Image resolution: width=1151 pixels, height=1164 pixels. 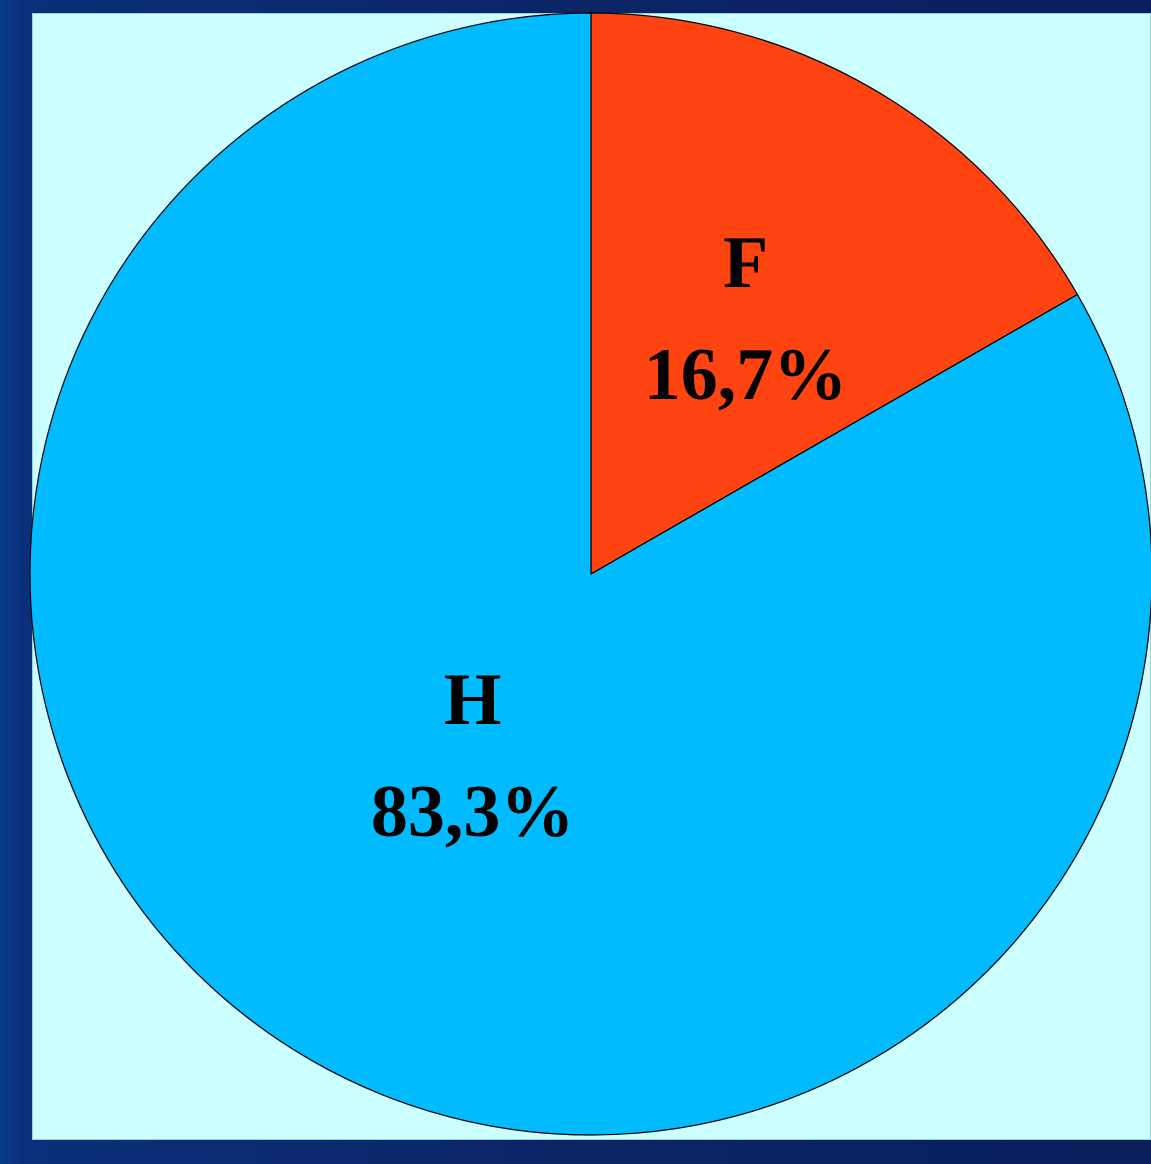 What do you see at coordinates (473, 700) in the screenshot?
I see `slice-label-h: H` at bounding box center [473, 700].